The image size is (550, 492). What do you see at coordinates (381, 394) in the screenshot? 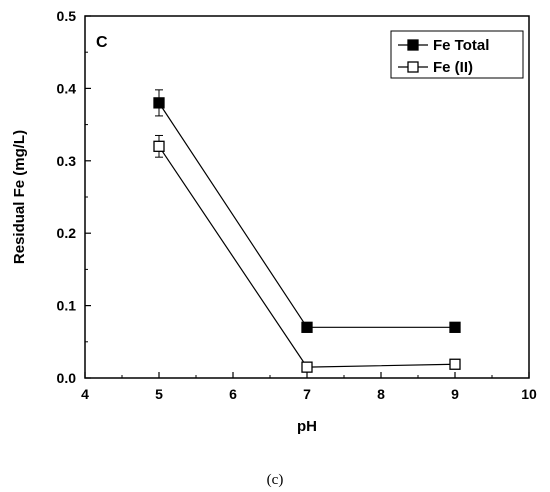
I see `x-tick-label: 8` at bounding box center [381, 394].